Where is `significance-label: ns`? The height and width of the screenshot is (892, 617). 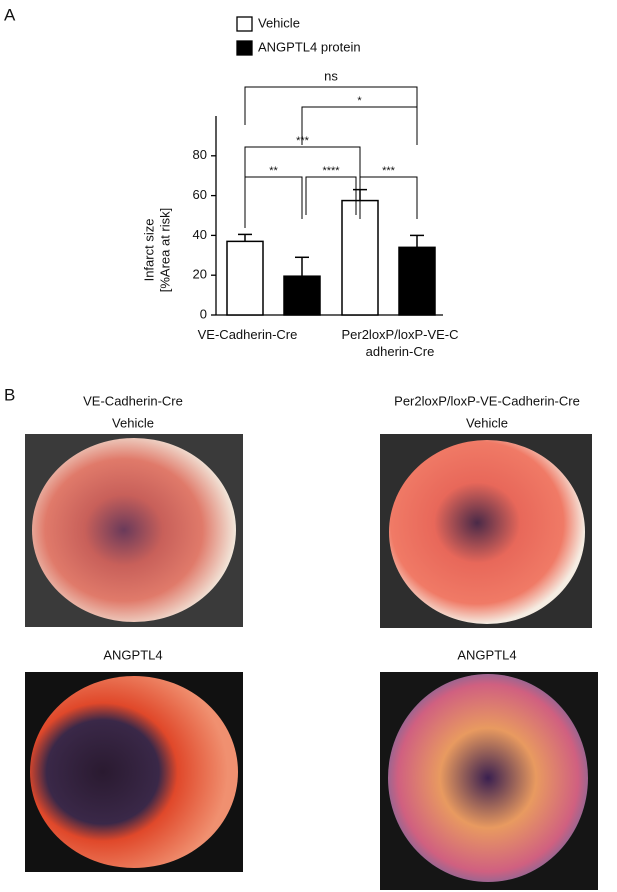 significance-label: ns is located at coordinates (331, 75).